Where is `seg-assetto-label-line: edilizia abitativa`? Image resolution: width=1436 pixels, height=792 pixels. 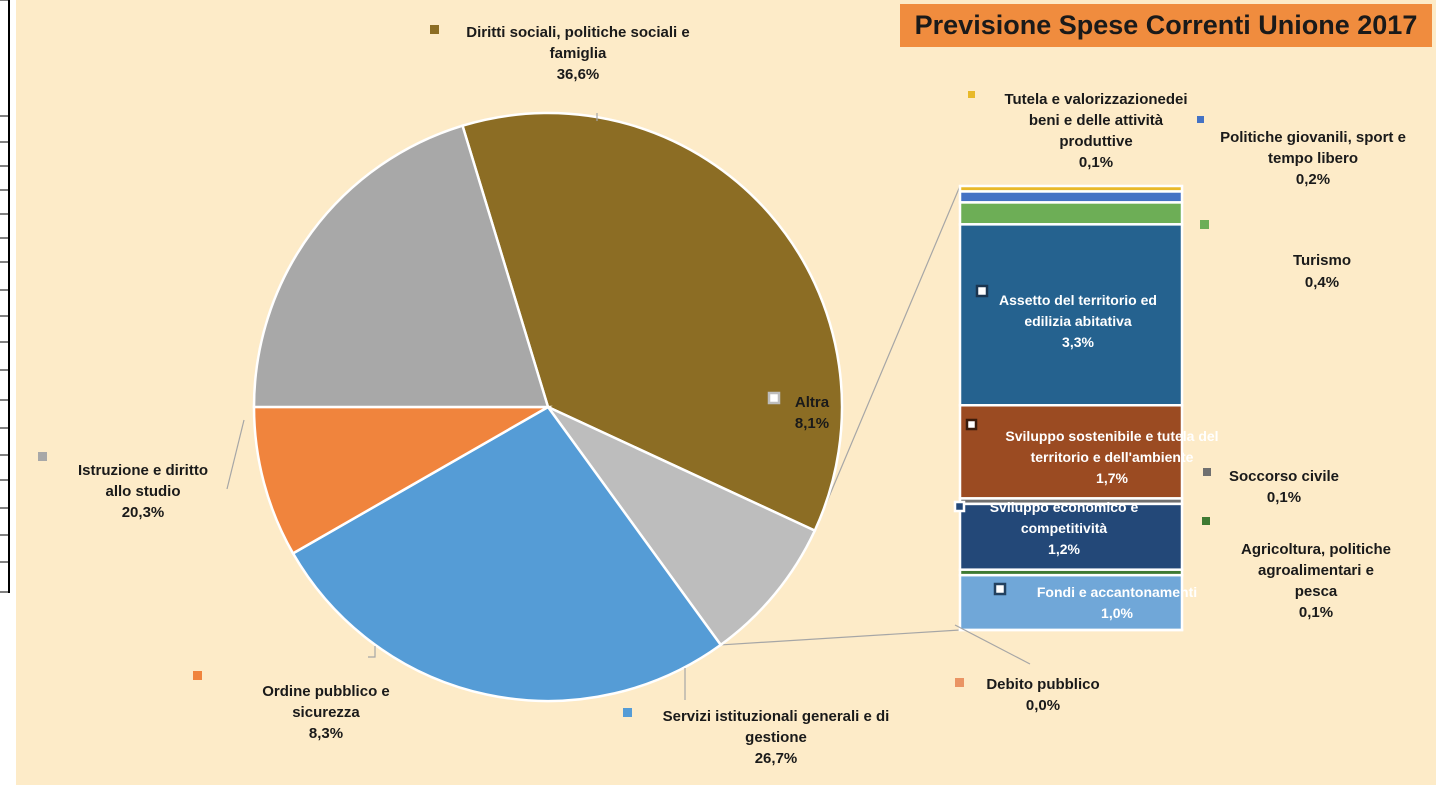 seg-assetto-label-line: edilizia abitativa is located at coordinates (1078, 321).